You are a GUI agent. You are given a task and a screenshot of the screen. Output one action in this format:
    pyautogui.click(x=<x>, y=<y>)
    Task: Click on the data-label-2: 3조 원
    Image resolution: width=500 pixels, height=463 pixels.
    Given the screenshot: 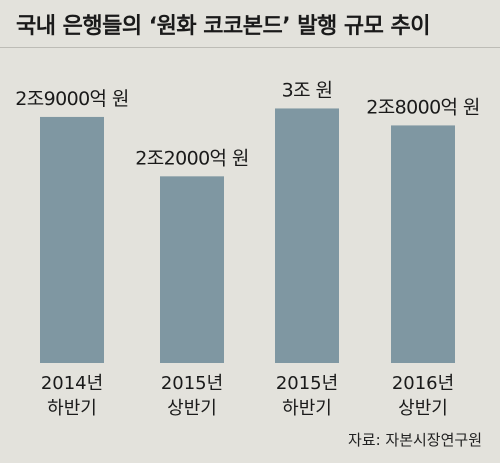 What is the action you would take?
    pyautogui.click(x=307, y=90)
    